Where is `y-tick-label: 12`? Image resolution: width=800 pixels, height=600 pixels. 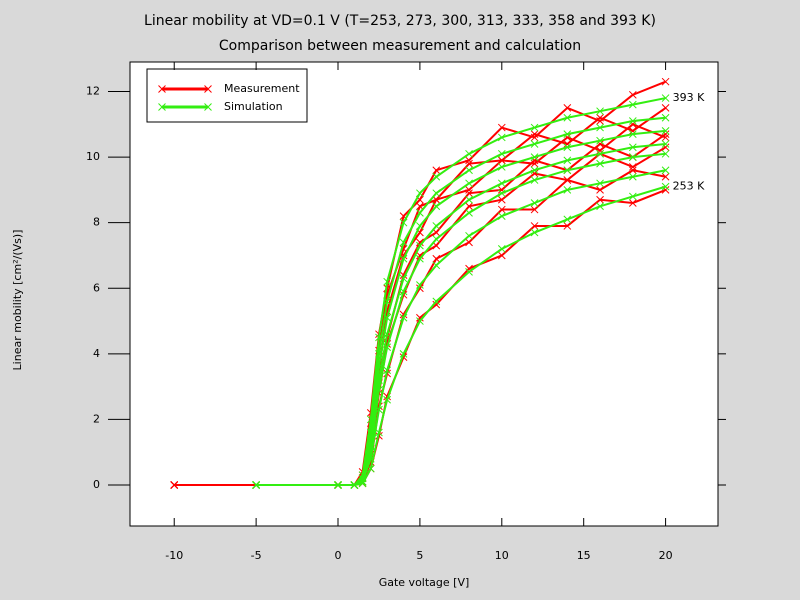
y-tick-label: 12 is located at coordinates (93, 91).